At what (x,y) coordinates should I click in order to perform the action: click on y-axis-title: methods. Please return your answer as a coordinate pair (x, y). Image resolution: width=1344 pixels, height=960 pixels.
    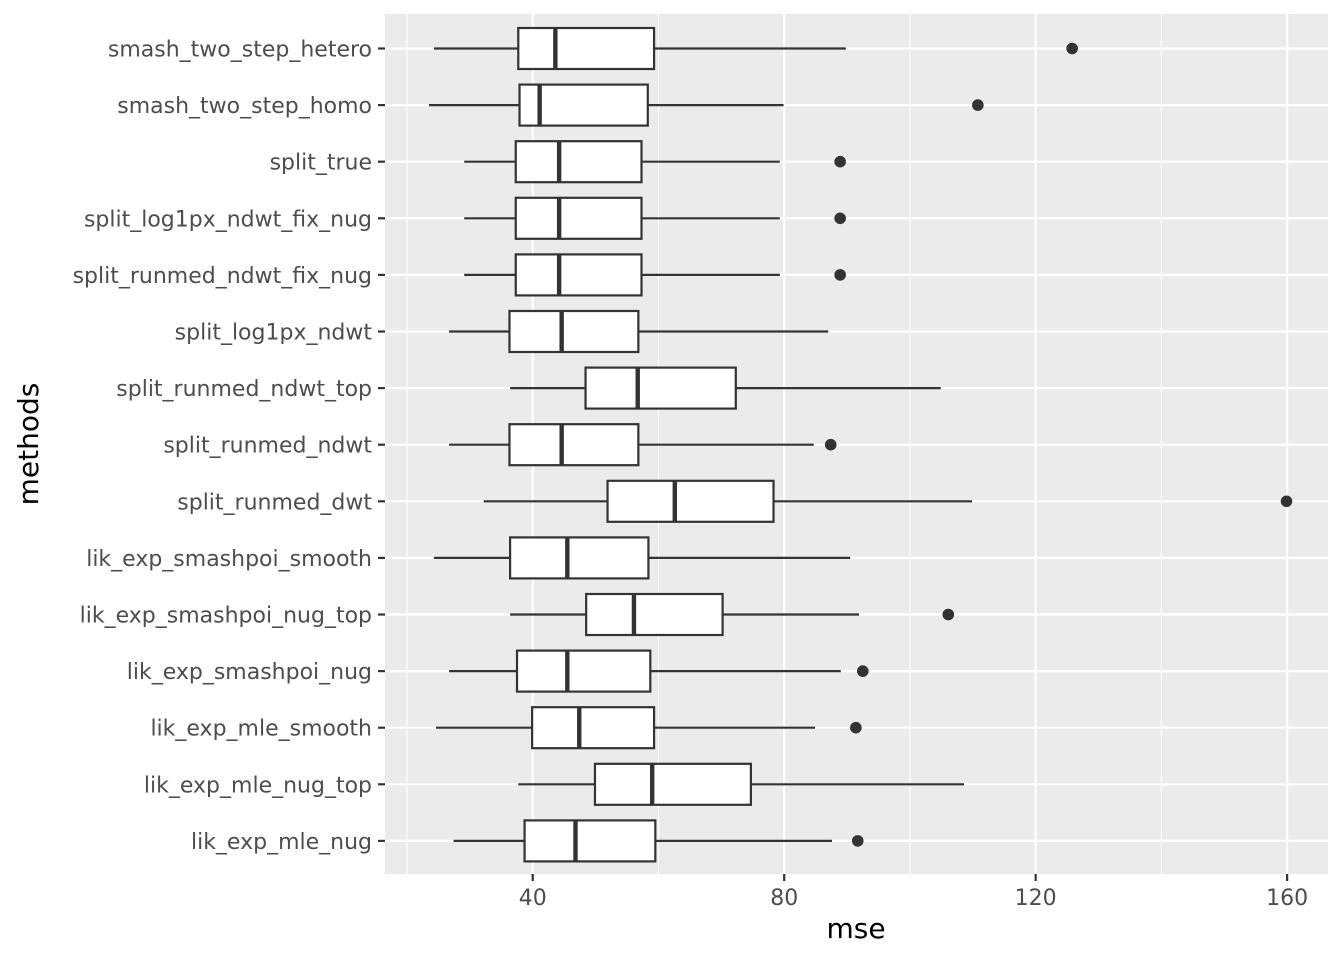
    Looking at the image, I should click on (28, 444).